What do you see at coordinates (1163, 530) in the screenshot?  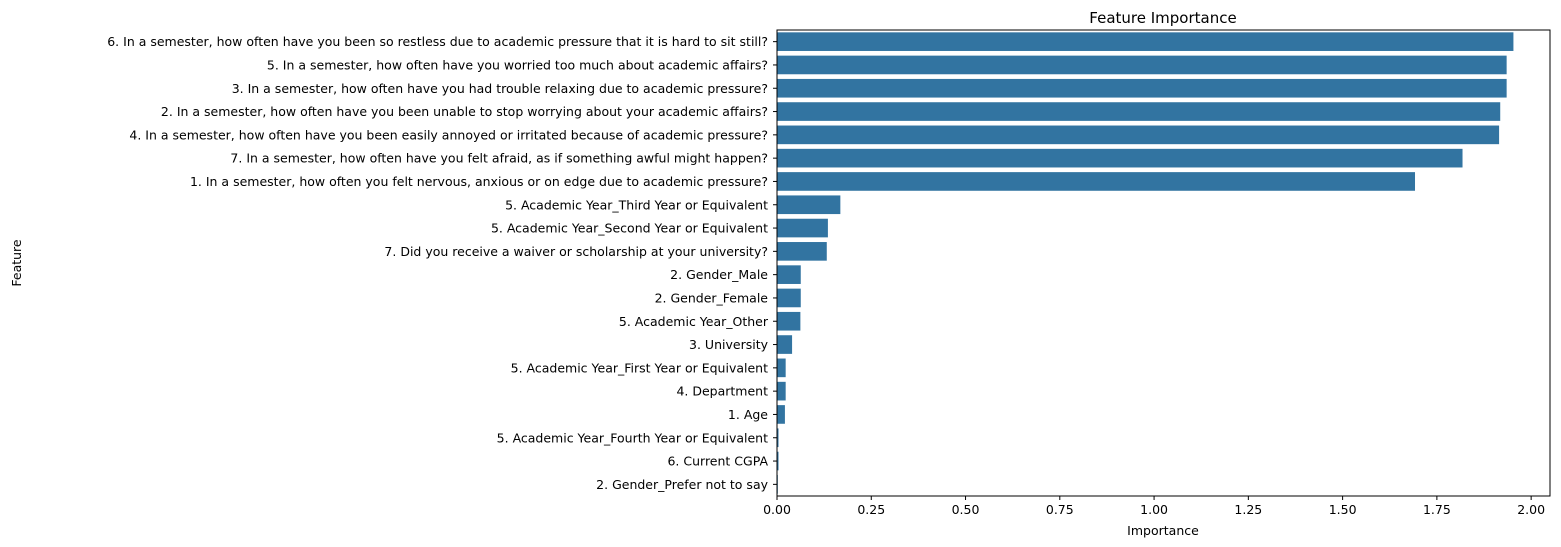 I see `x-axis-label: Importance` at bounding box center [1163, 530].